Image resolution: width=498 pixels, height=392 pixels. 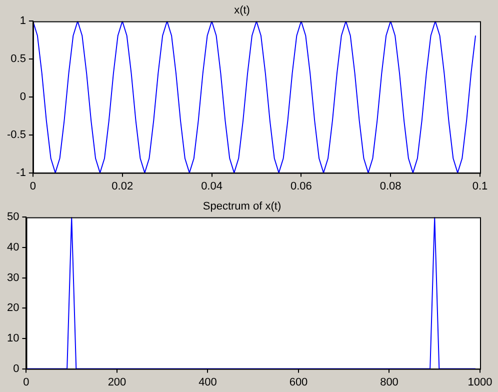 What do you see at coordinates (391, 186) in the screenshot?
I see `x-tick-label: 0.08` at bounding box center [391, 186].